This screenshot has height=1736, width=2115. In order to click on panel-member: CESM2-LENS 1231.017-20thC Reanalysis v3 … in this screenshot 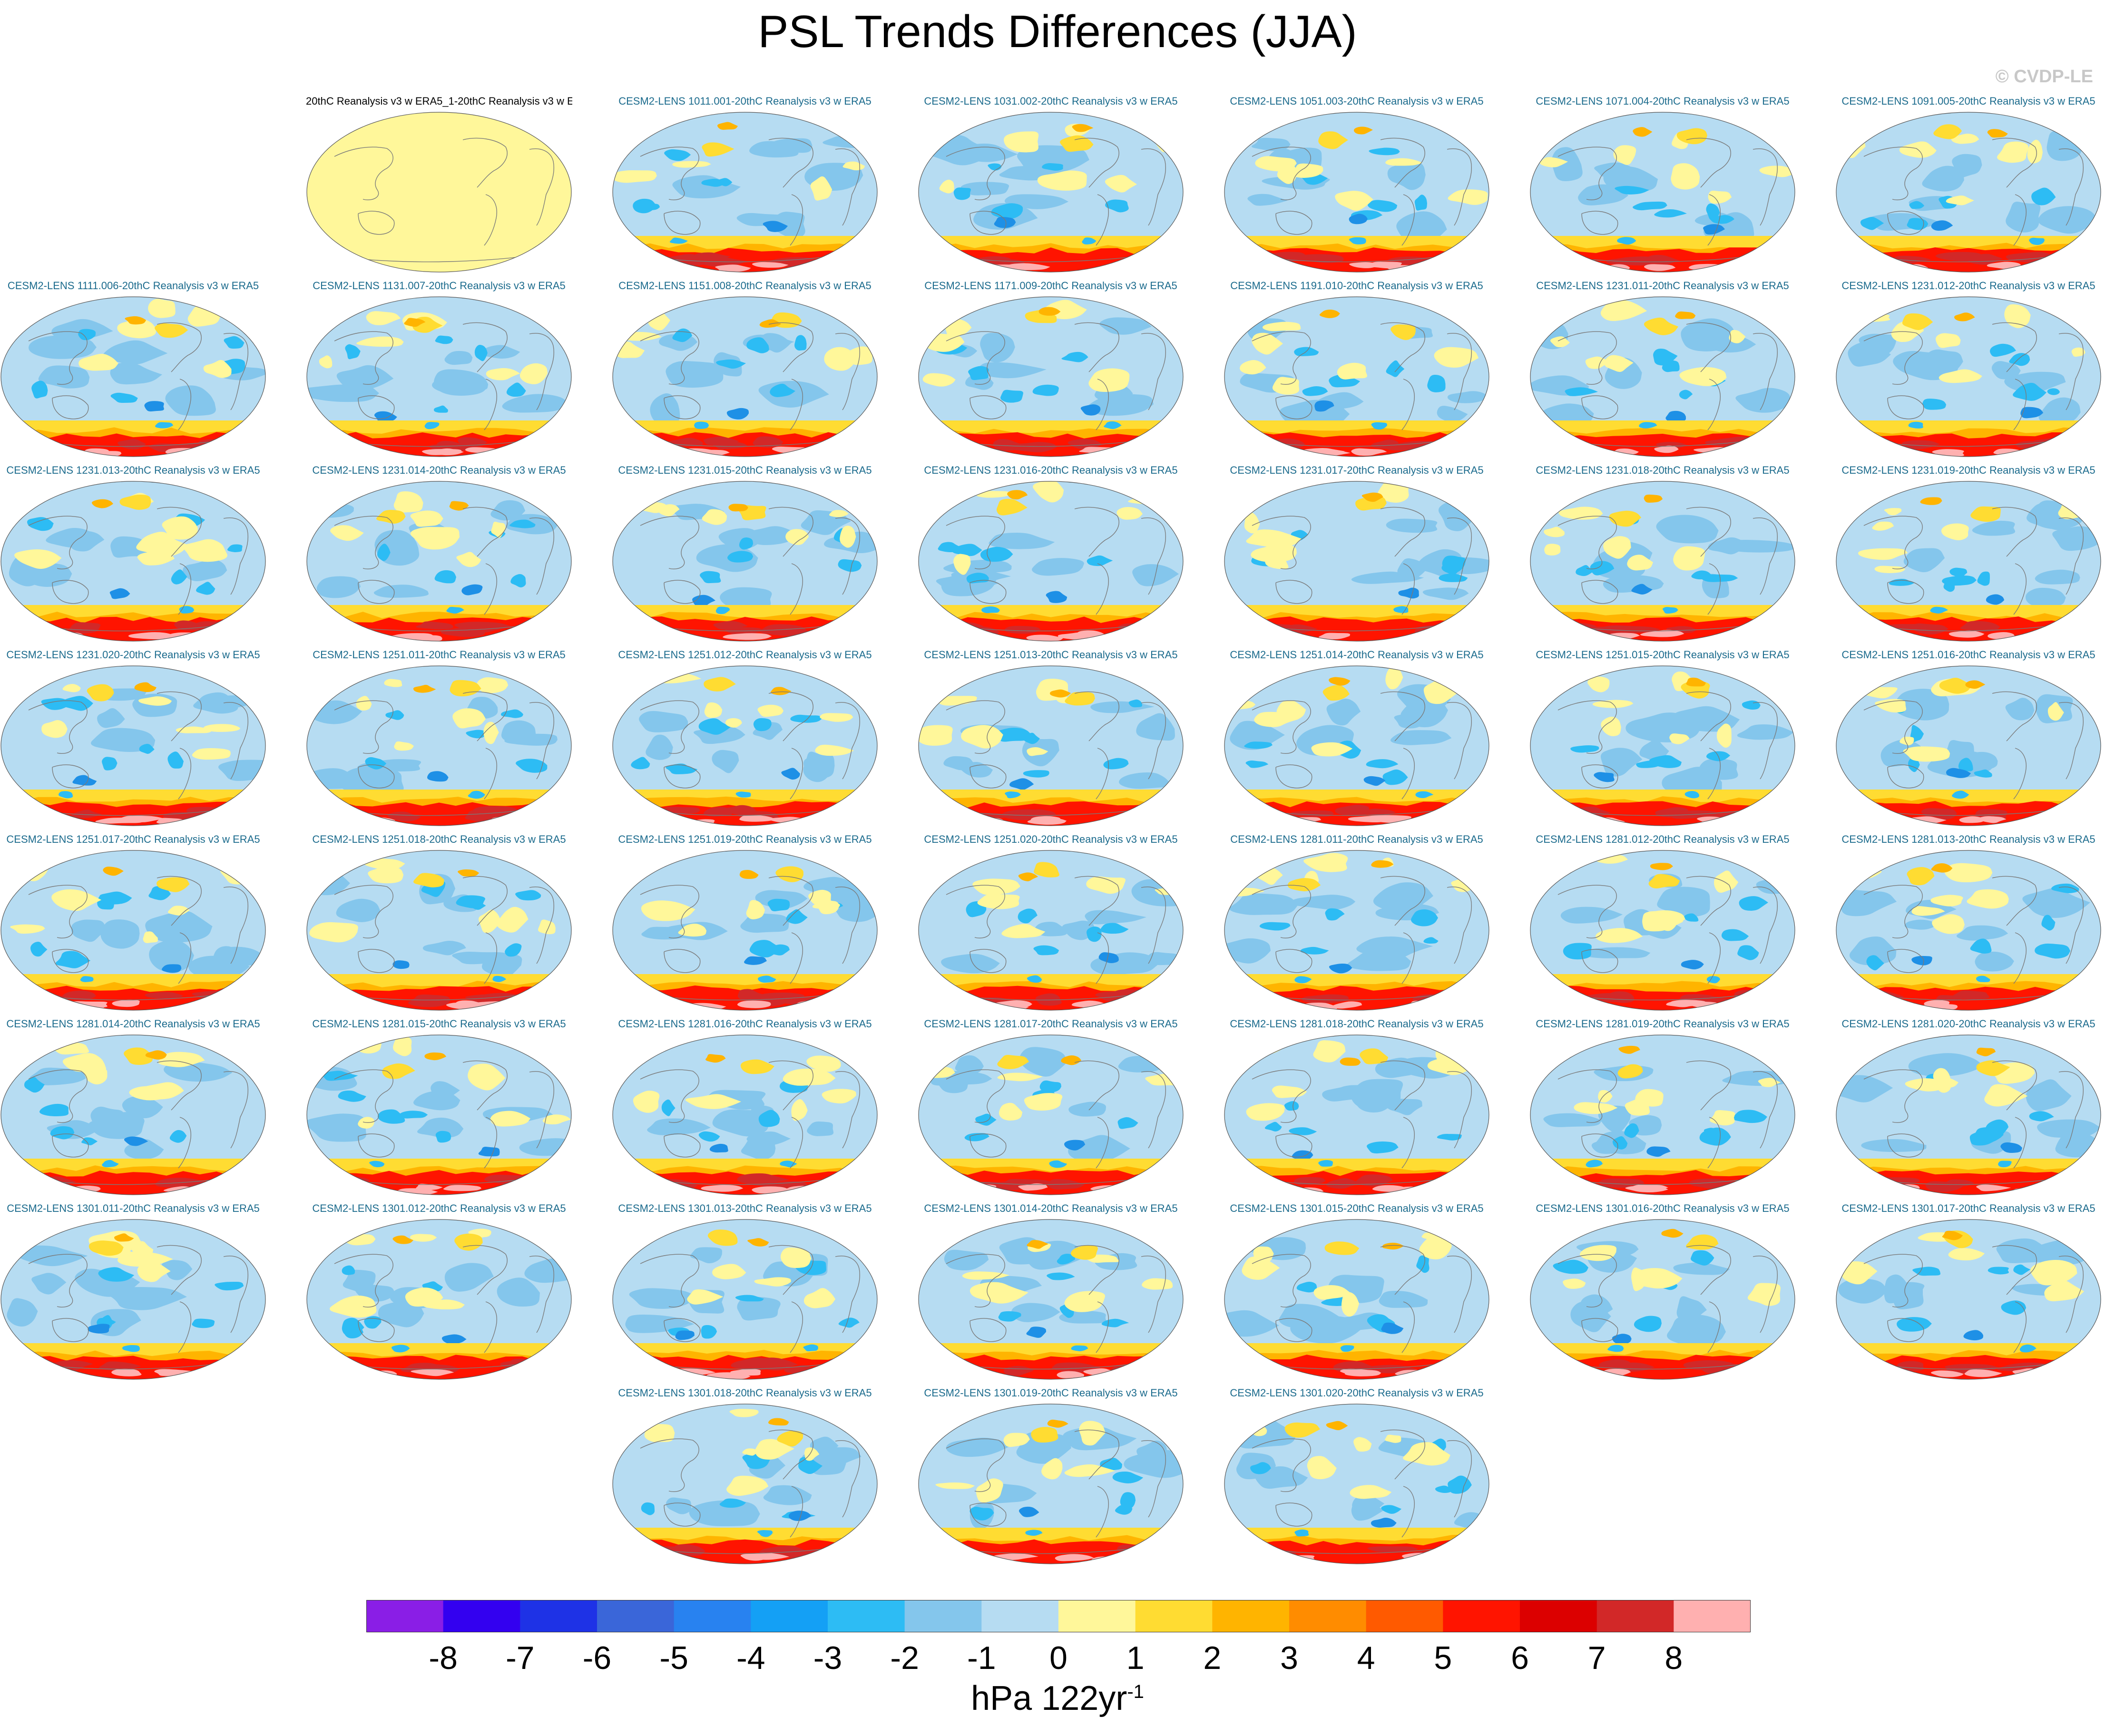, I will do `click(1357, 553)`.